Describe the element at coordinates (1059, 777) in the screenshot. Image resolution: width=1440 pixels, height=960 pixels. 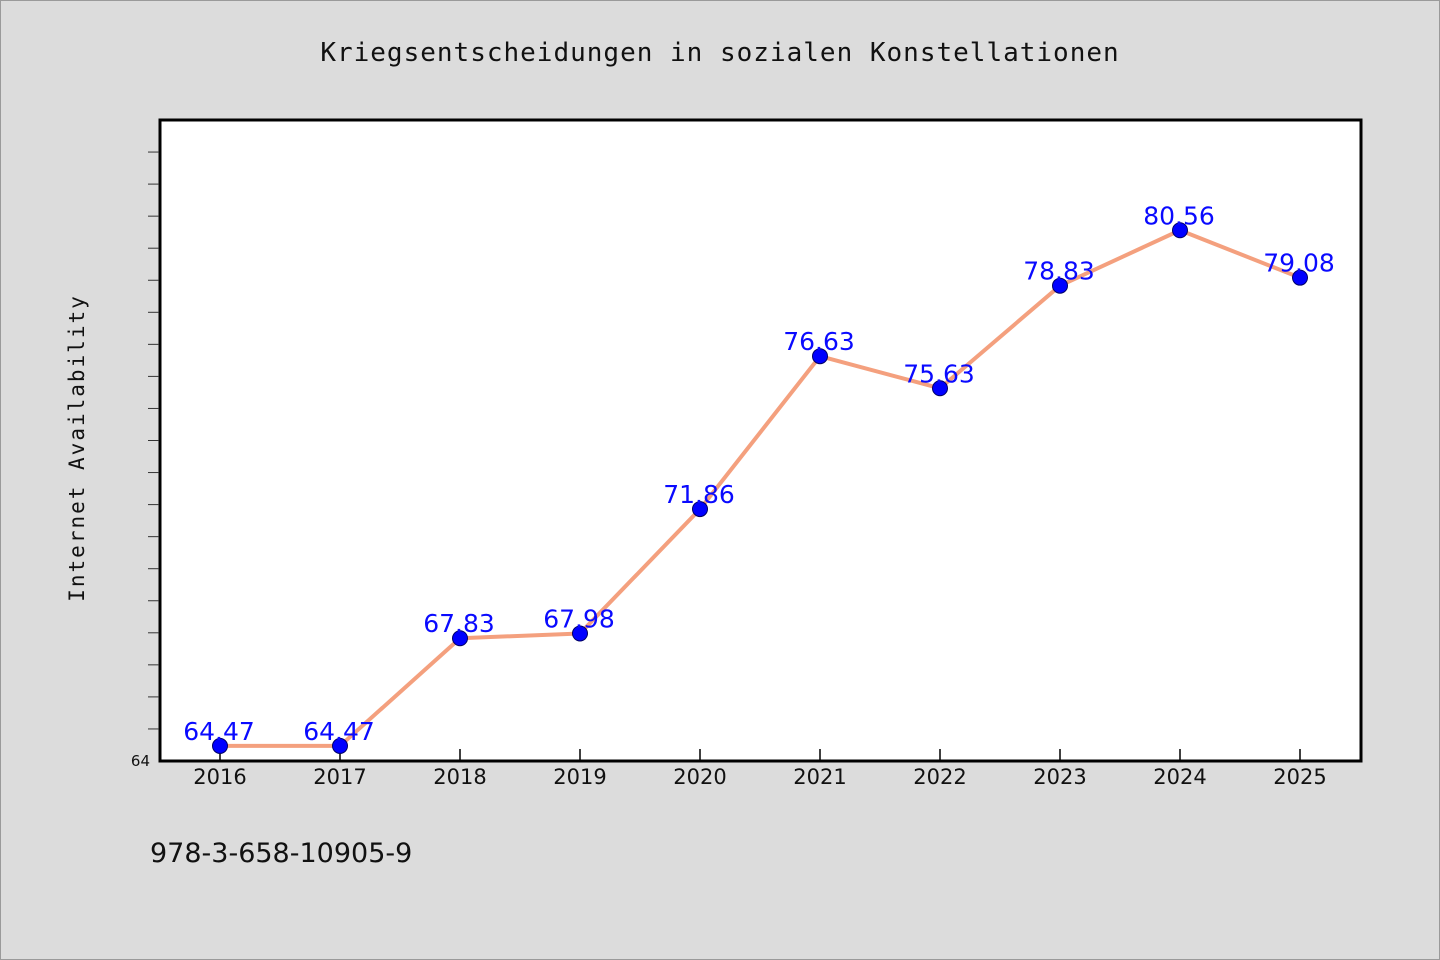
I see `x-tick-label: 2023` at that location.